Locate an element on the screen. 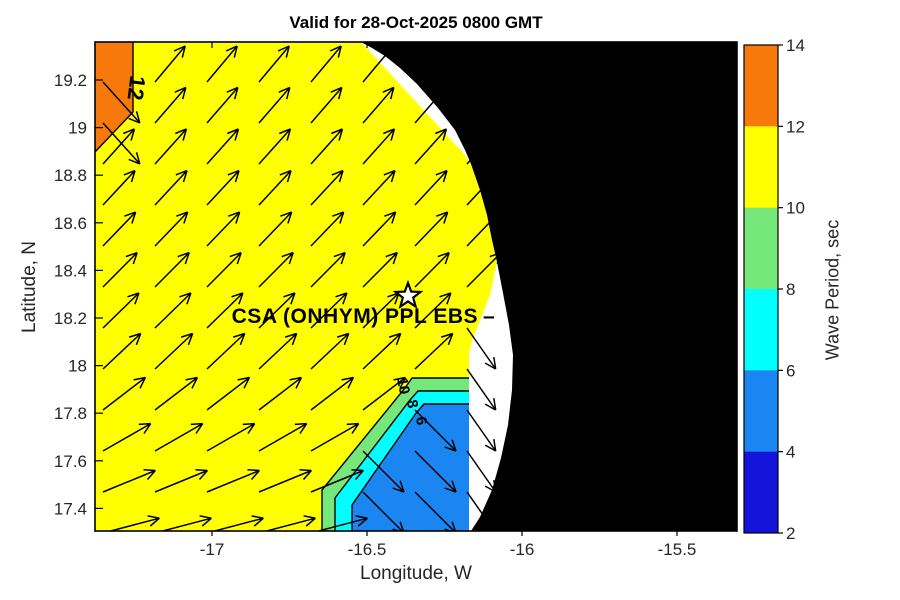  colorbar-tick-label: 4 is located at coordinates (790, 452).